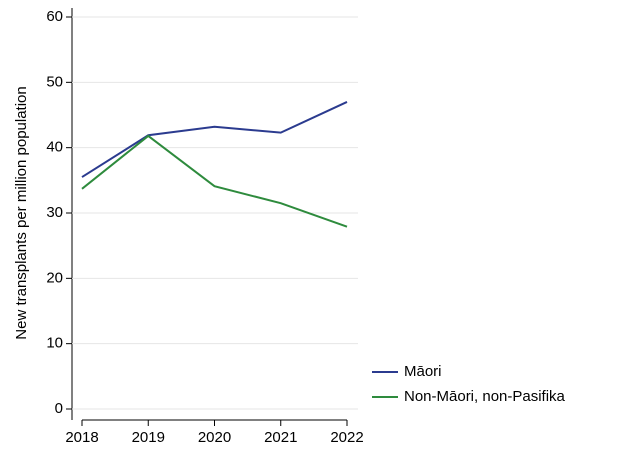 The height and width of the screenshot is (450, 630). What do you see at coordinates (54, 343) in the screenshot?
I see `y-tick-label: 10` at bounding box center [54, 343].